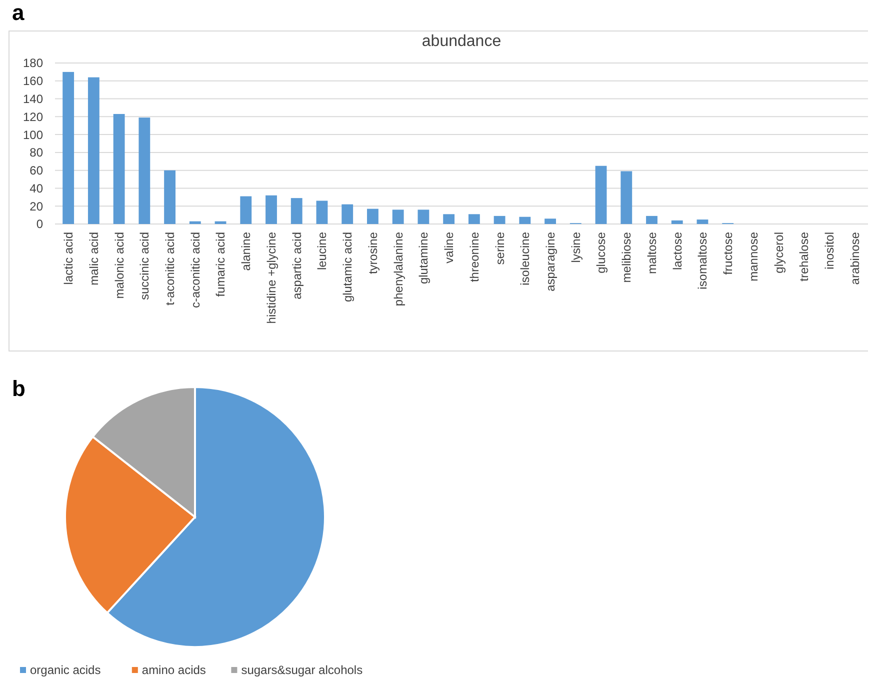 This screenshot has width=876, height=690. I want to click on y-tick-label: 40, so click(37, 188).